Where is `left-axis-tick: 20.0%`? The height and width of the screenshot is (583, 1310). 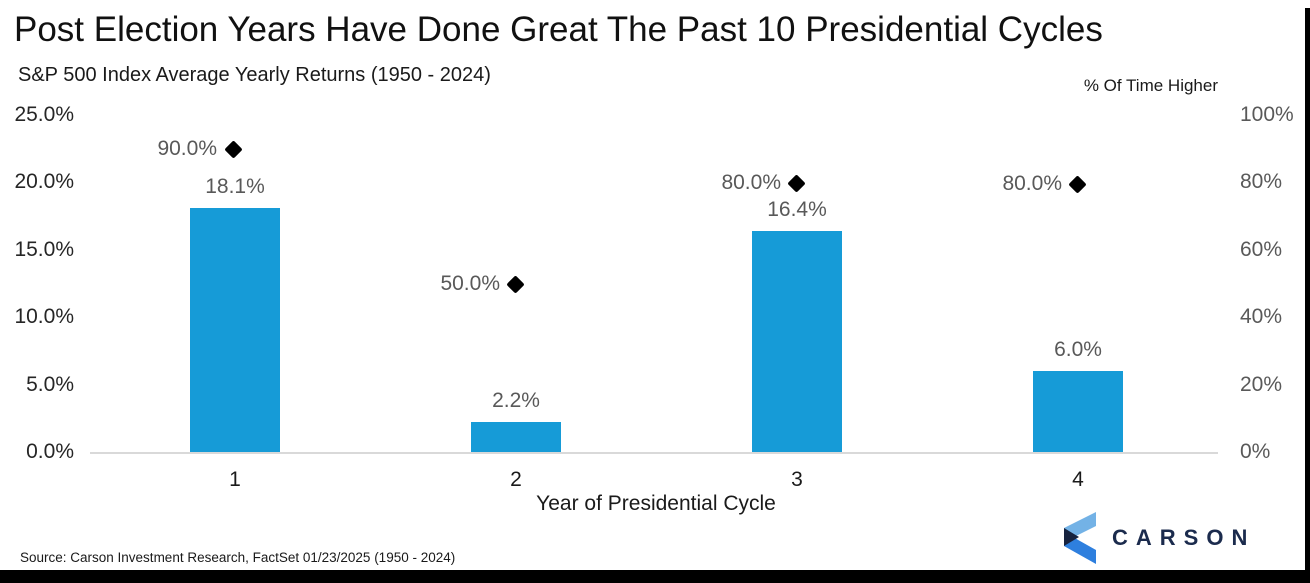 left-axis-tick: 20.0% is located at coordinates (44, 181).